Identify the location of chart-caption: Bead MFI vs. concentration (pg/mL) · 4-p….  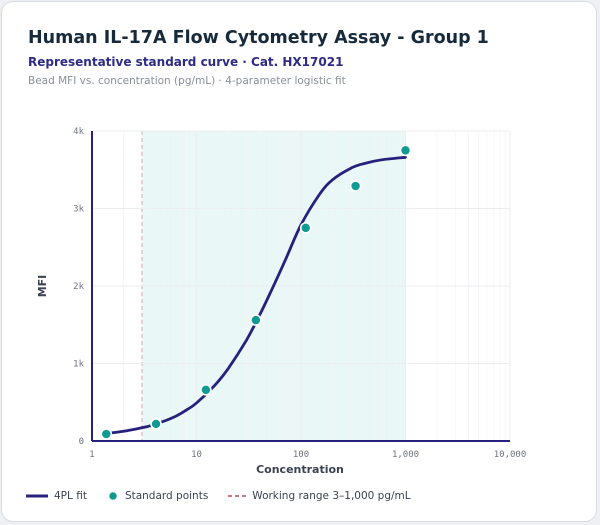
(187, 81).